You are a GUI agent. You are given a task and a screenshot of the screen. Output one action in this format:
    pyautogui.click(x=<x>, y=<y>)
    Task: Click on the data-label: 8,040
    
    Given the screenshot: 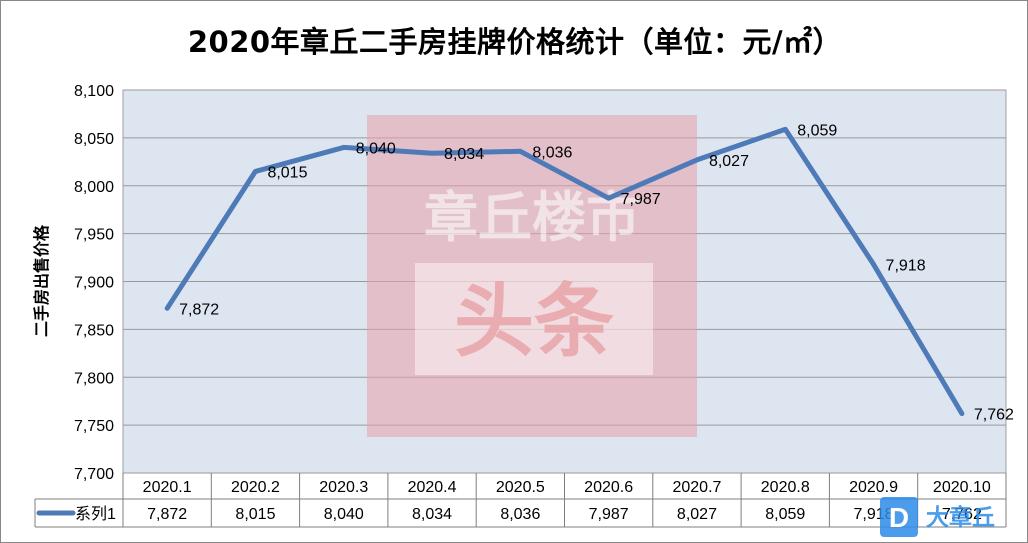 What is the action you would take?
    pyautogui.click(x=376, y=148)
    